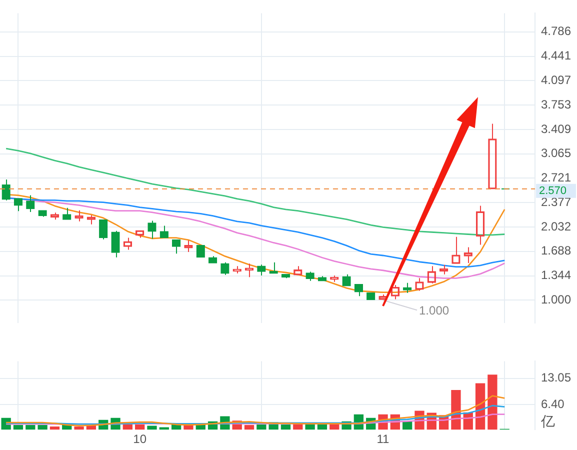  Describe the element at coordinates (140, 439) in the screenshot. I see `x-tick-label: 10` at that location.